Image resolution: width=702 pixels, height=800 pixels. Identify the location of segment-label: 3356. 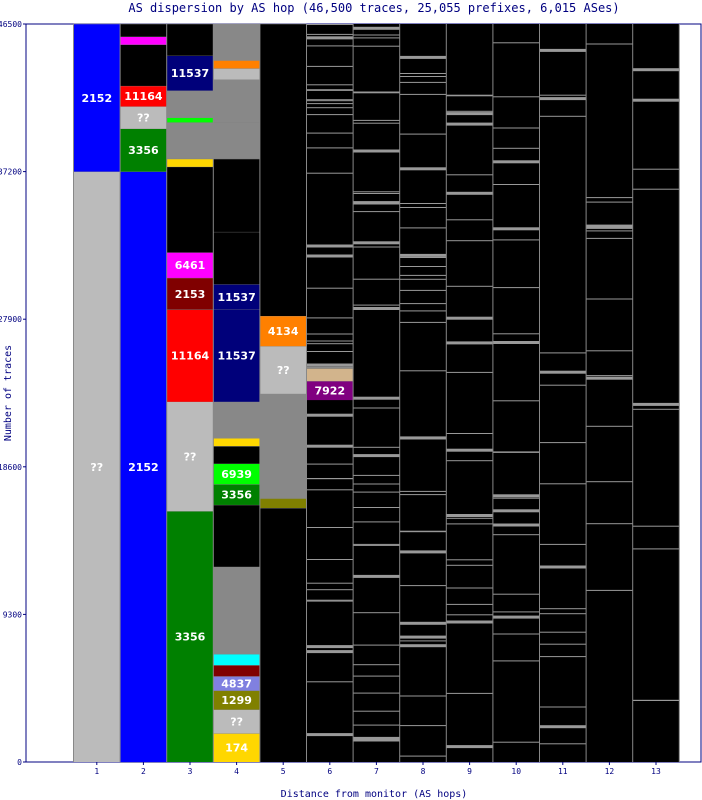
(236, 495).